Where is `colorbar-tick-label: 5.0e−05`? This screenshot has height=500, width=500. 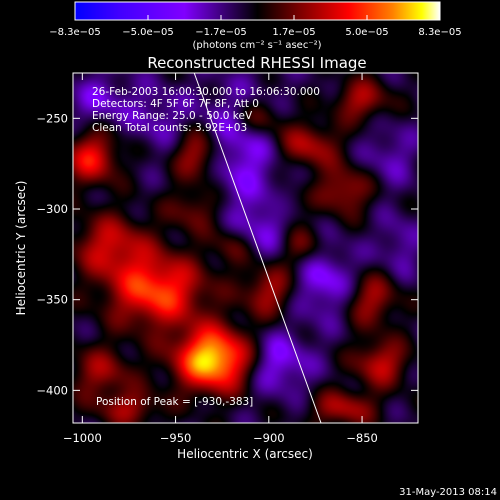 colorbar-tick-label: 5.0e−05 is located at coordinates (366, 32).